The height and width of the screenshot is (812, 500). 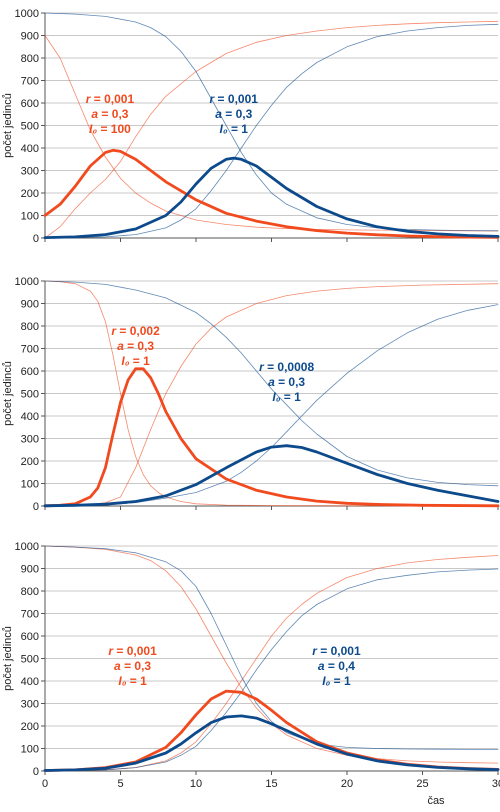 I want to click on annotation-value: = 100, so click(x=114, y=129).